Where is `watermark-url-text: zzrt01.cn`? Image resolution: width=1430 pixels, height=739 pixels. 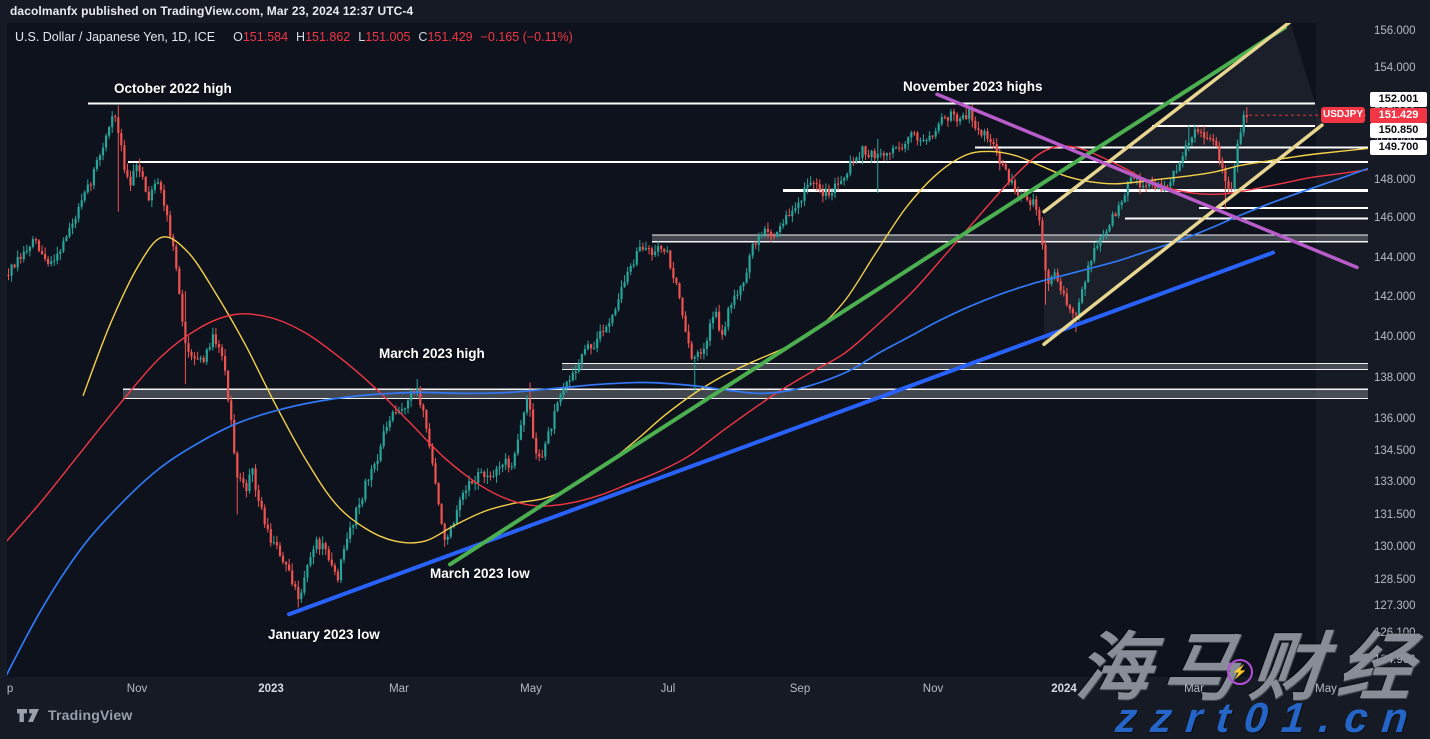 watermark-url-text: zzrt01.cn is located at coordinates (1269, 716).